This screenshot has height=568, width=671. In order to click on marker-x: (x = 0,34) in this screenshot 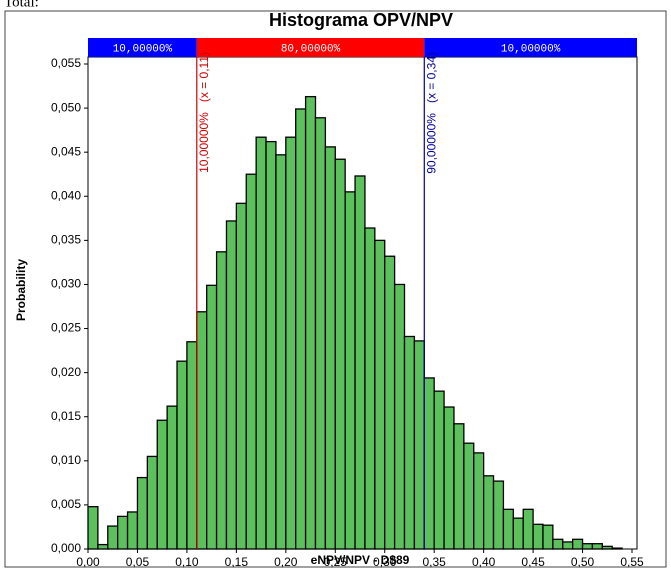, I will do `click(431, 77)`.